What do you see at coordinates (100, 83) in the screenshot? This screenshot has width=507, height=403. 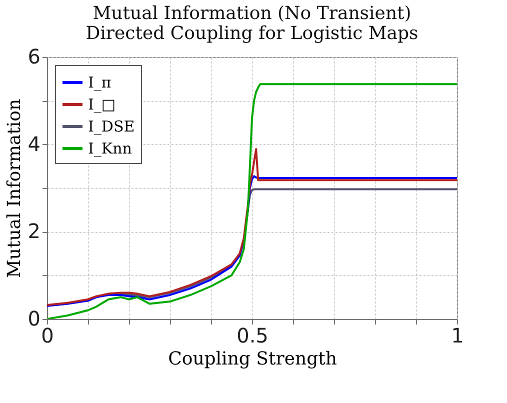 I see `legend-label: I_π` at bounding box center [100, 83].